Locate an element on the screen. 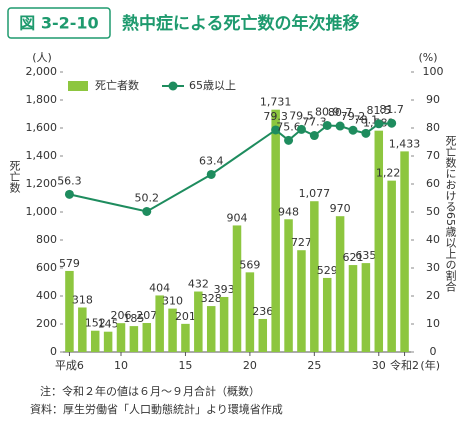  y-tick-label: 400 is located at coordinates (46, 295).